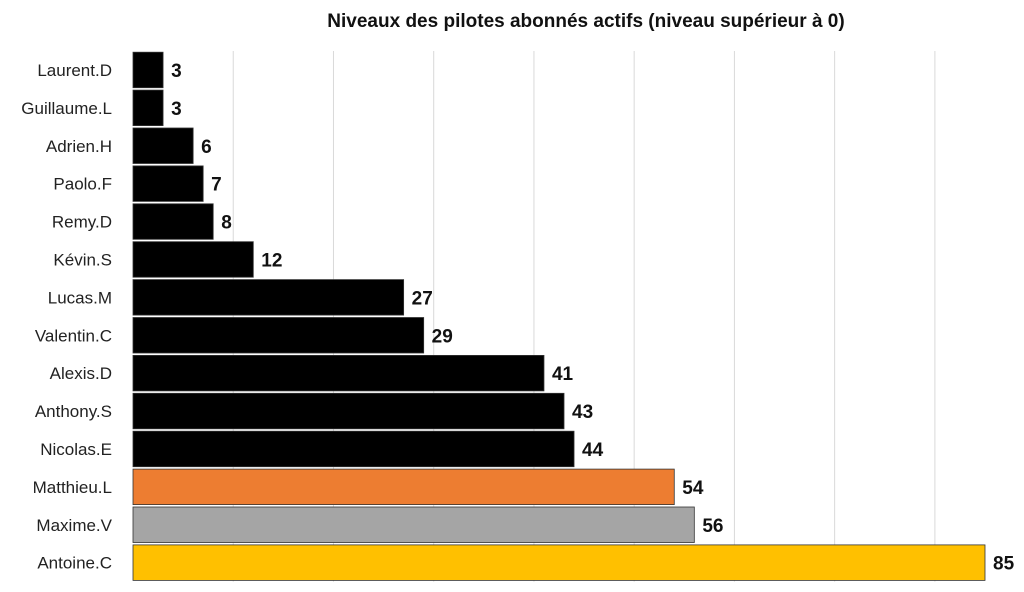  What do you see at coordinates (413, 524) in the screenshot?
I see `bar-maxime-v` at bounding box center [413, 524].